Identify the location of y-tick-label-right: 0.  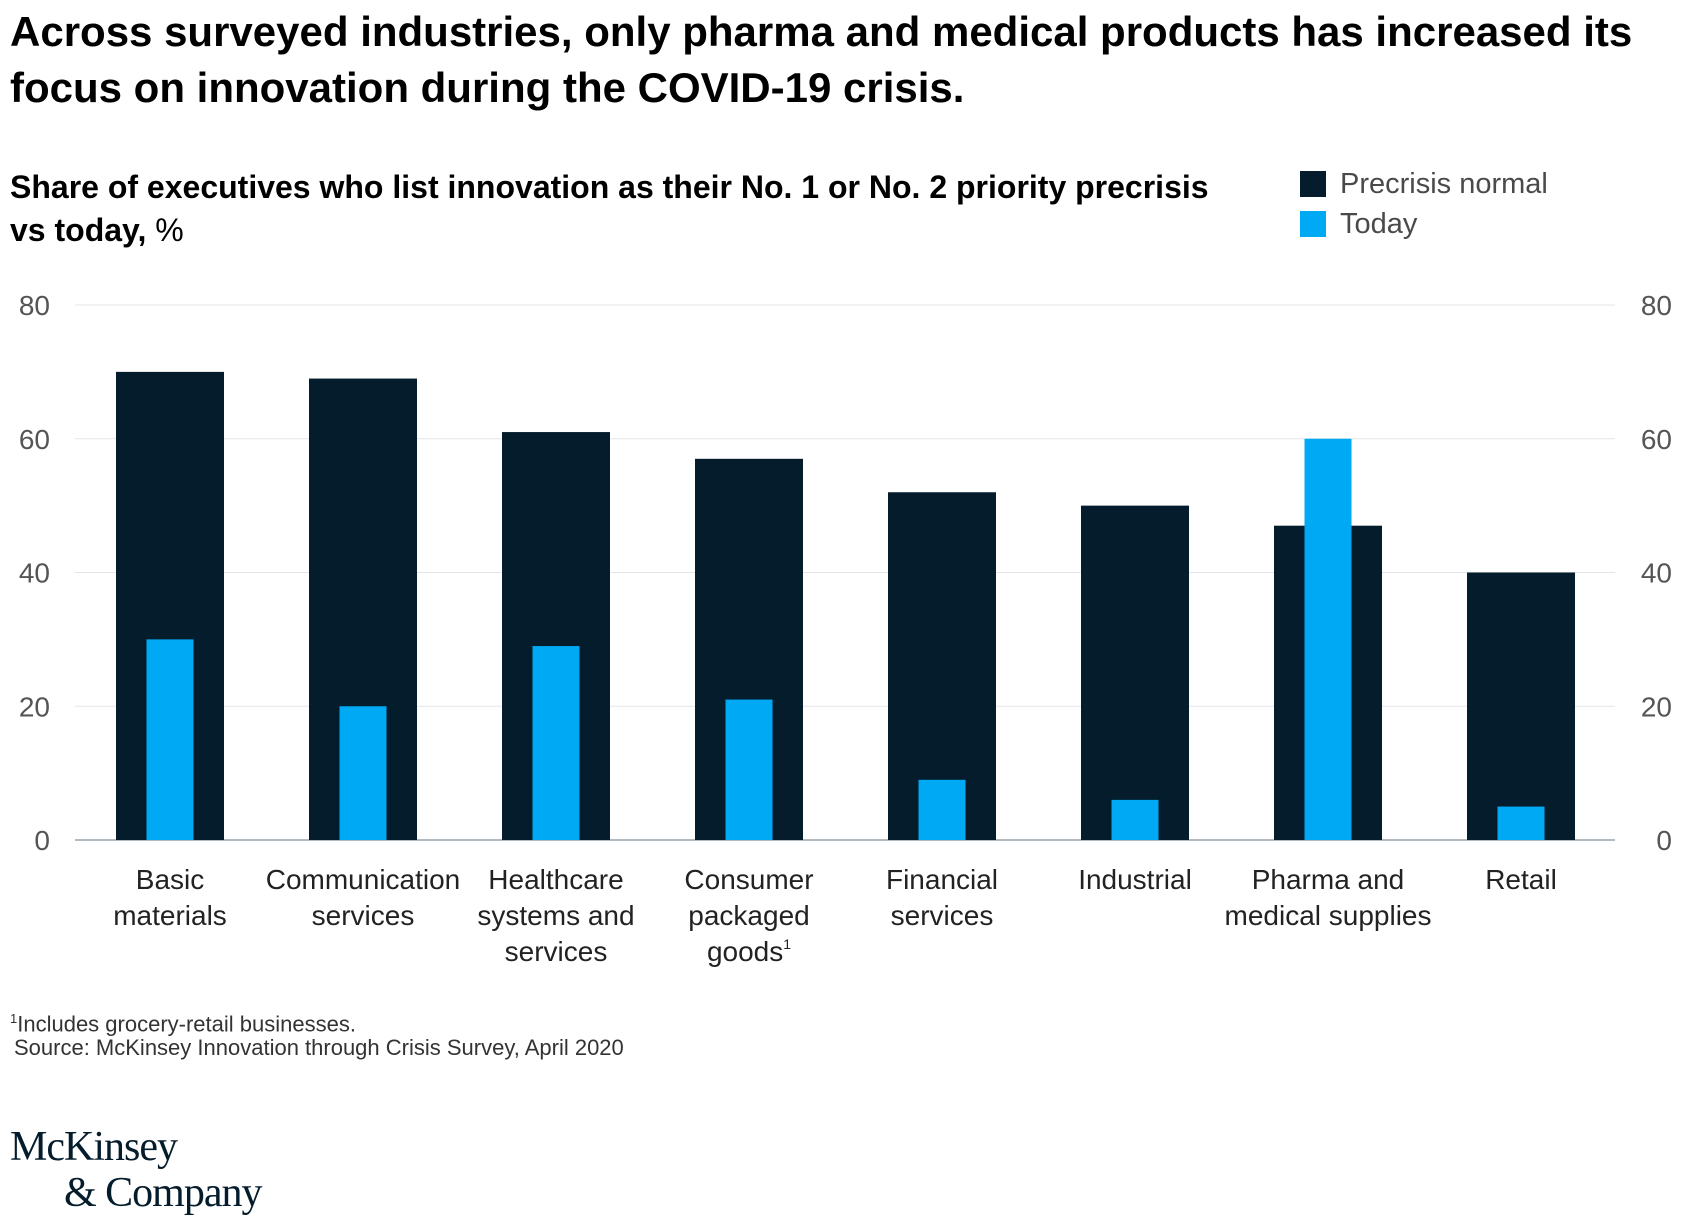
(1664, 840).